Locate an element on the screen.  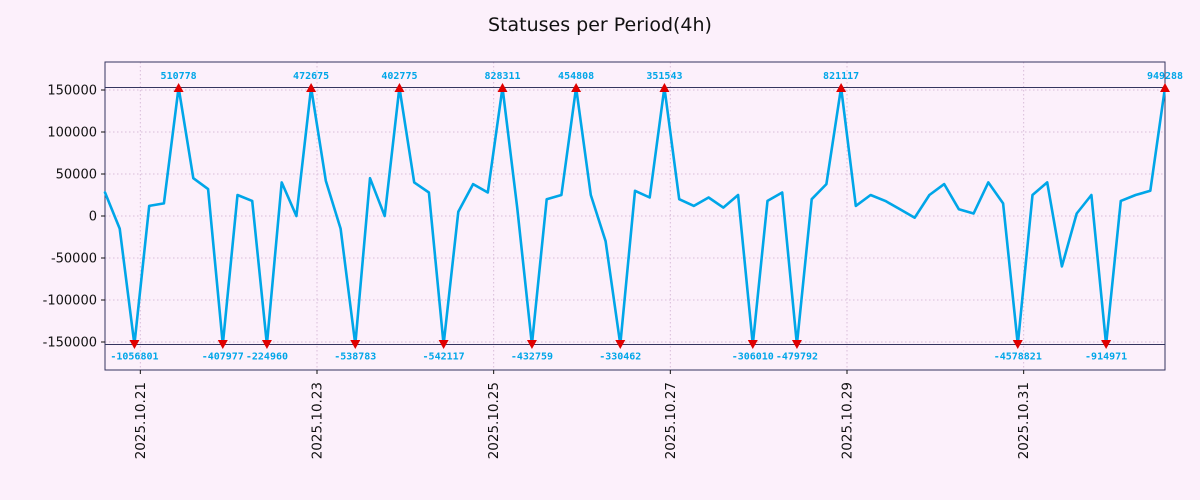
y-tick-label: -100000 is located at coordinates (70, 301).